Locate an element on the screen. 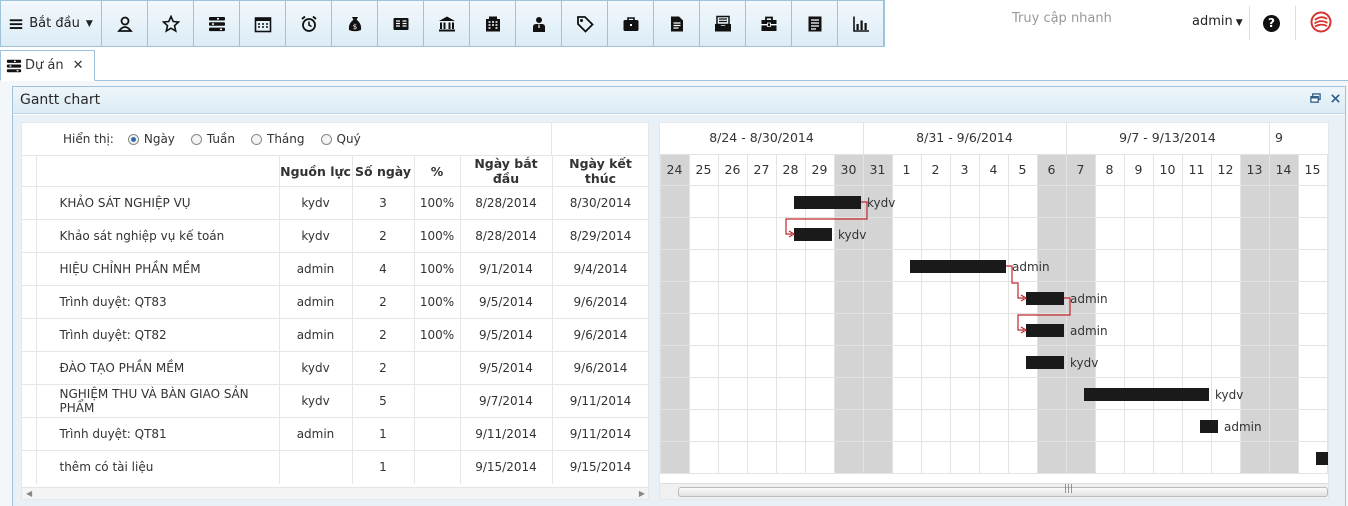 The image size is (1348, 506). money-bag-button: $ is located at coordinates (355, 23).